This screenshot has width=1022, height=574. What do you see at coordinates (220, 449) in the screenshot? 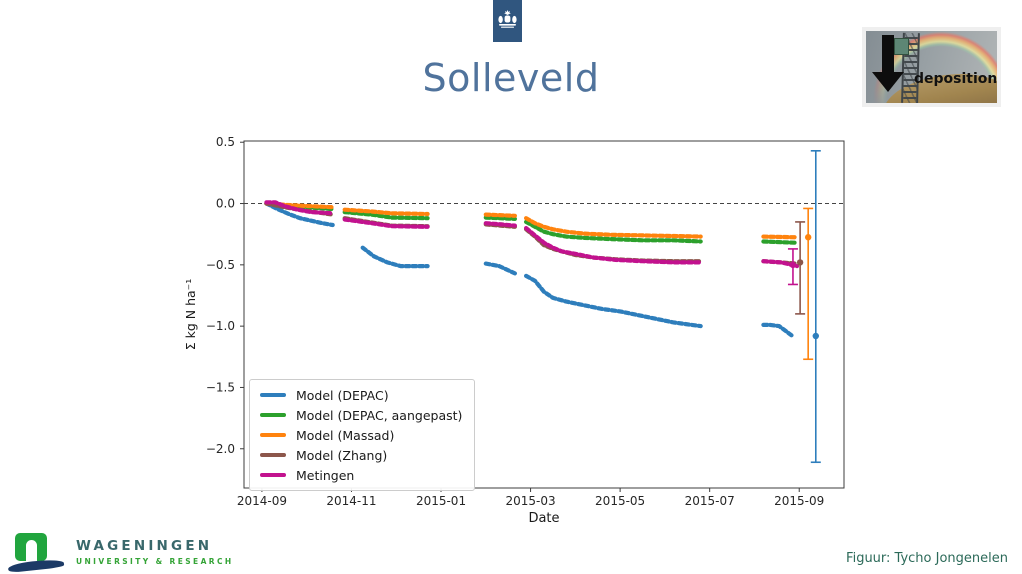
I see `y-tick-label: −2.0` at bounding box center [220, 449].